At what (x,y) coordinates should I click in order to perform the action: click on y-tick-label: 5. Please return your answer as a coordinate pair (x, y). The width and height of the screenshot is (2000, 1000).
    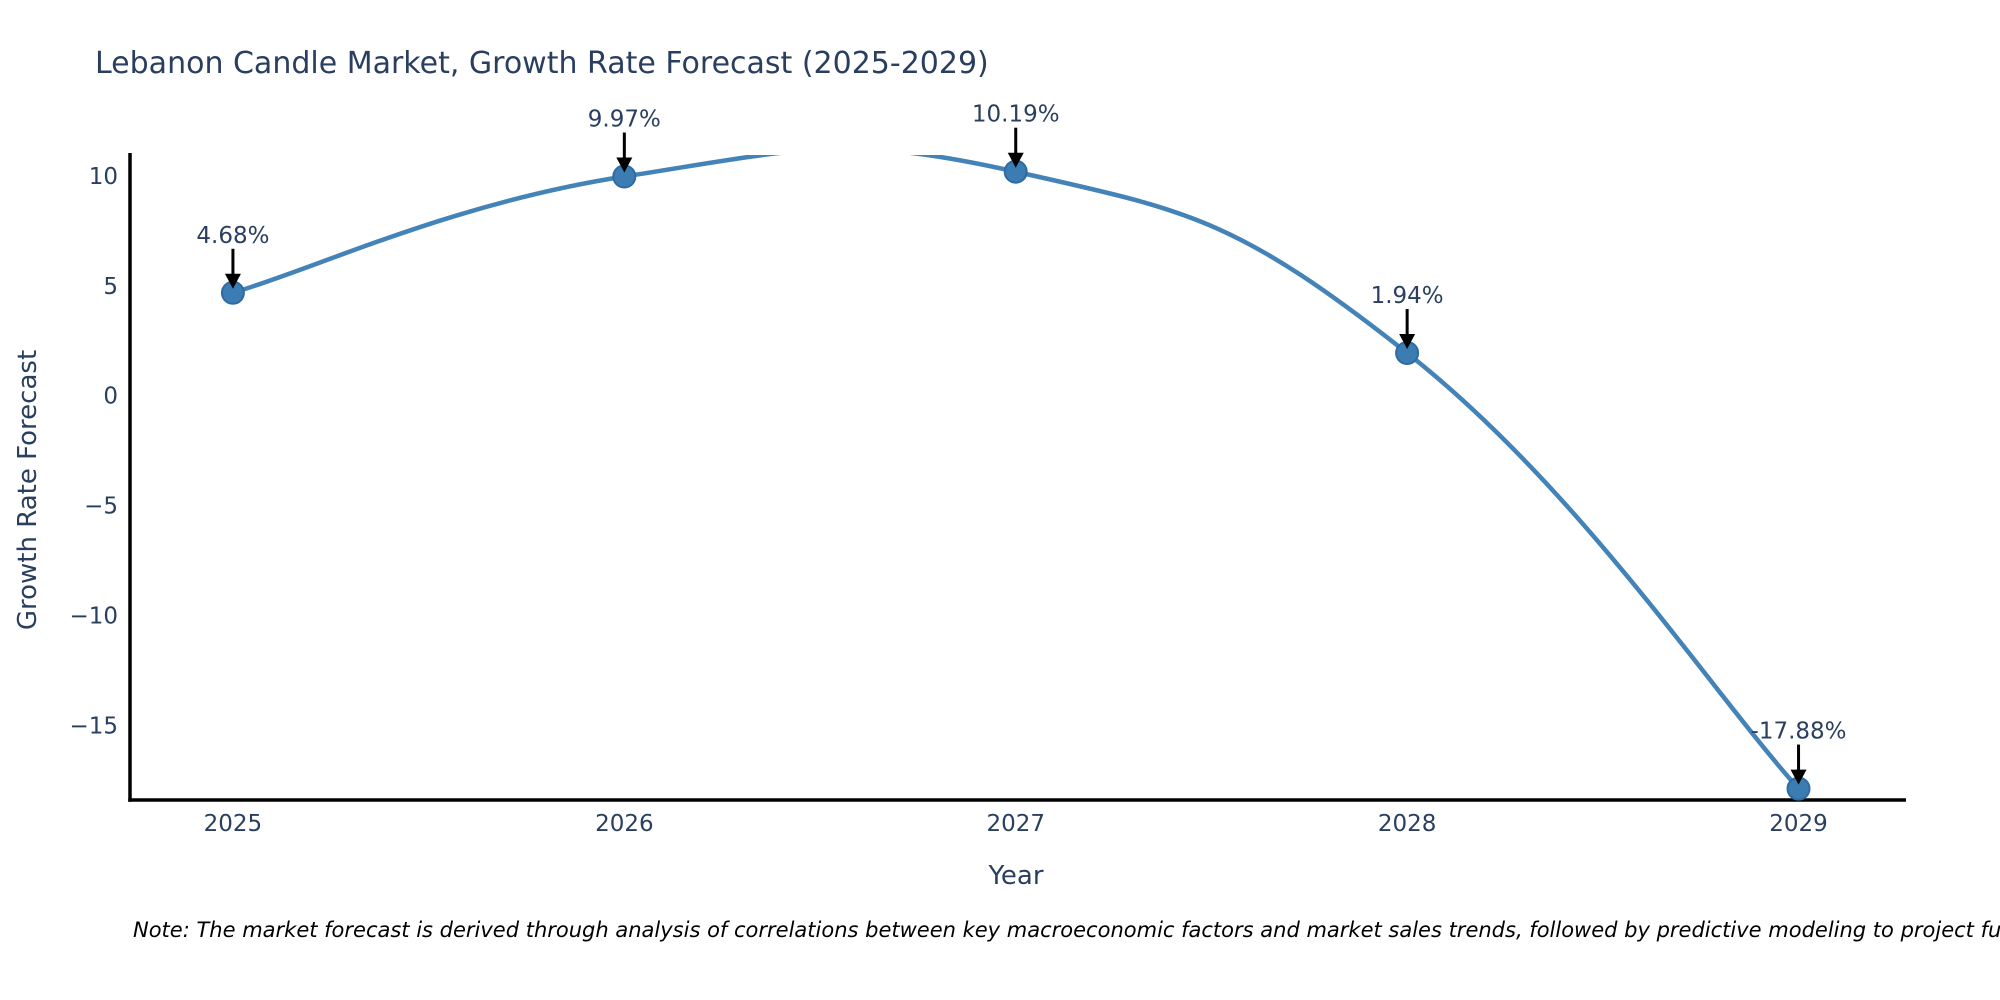
    Looking at the image, I should click on (110, 287).